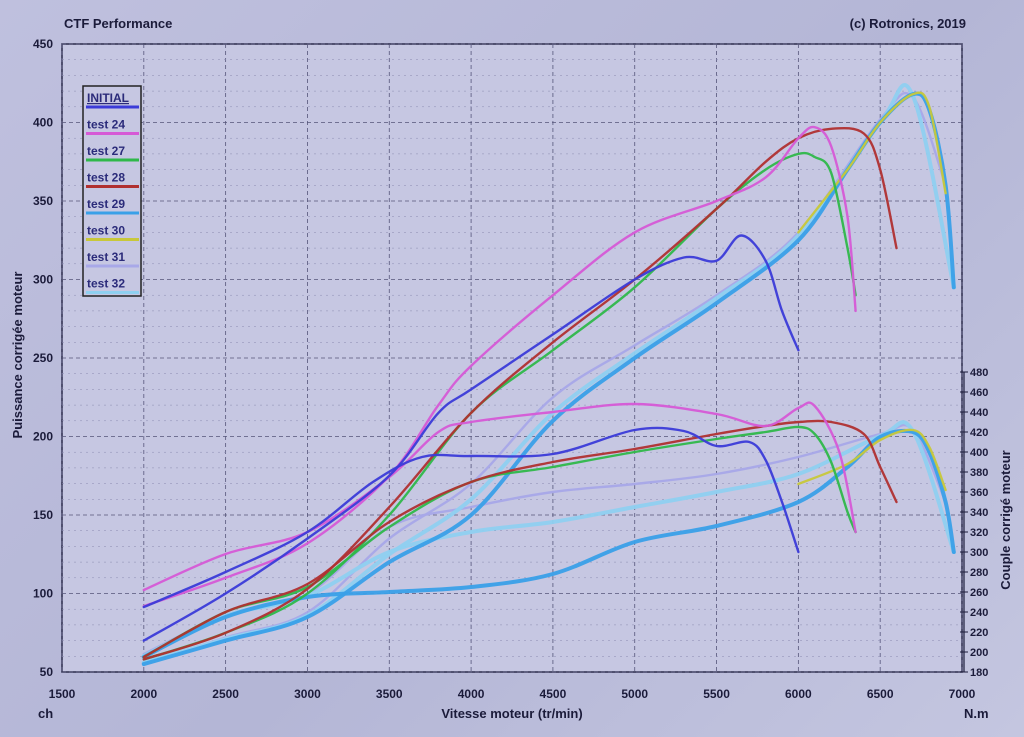 This screenshot has height=737, width=1024. I want to click on y-left-tick-label: 450, so click(43, 44).